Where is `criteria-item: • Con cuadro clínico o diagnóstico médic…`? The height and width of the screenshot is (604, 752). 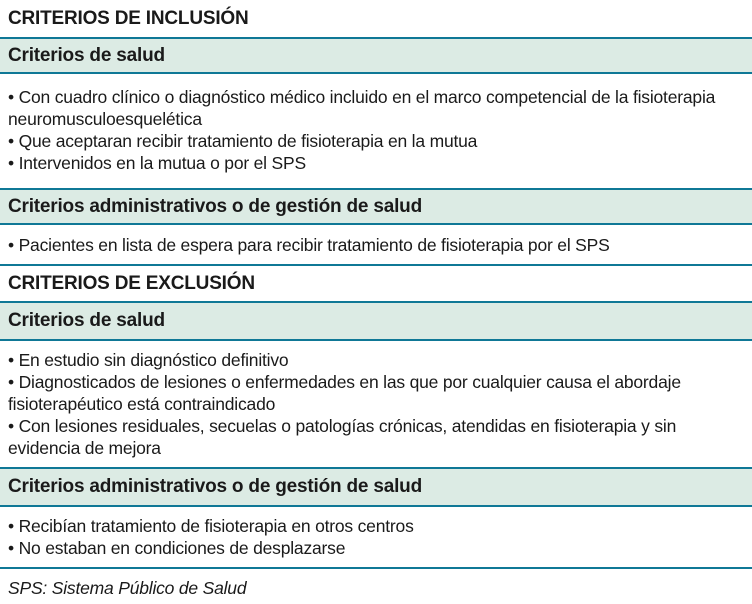 criteria-item: • Con cuadro clínico o diagnóstico médic… is located at coordinates (362, 108).